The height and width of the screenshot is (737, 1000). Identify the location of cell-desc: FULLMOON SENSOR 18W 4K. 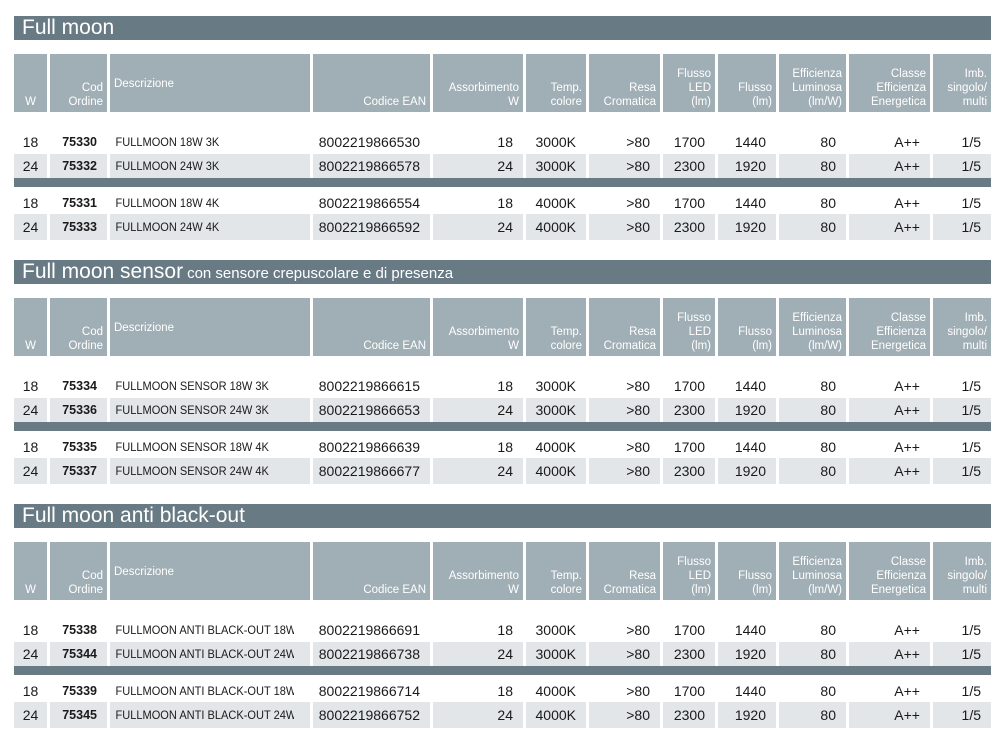
(192, 447).